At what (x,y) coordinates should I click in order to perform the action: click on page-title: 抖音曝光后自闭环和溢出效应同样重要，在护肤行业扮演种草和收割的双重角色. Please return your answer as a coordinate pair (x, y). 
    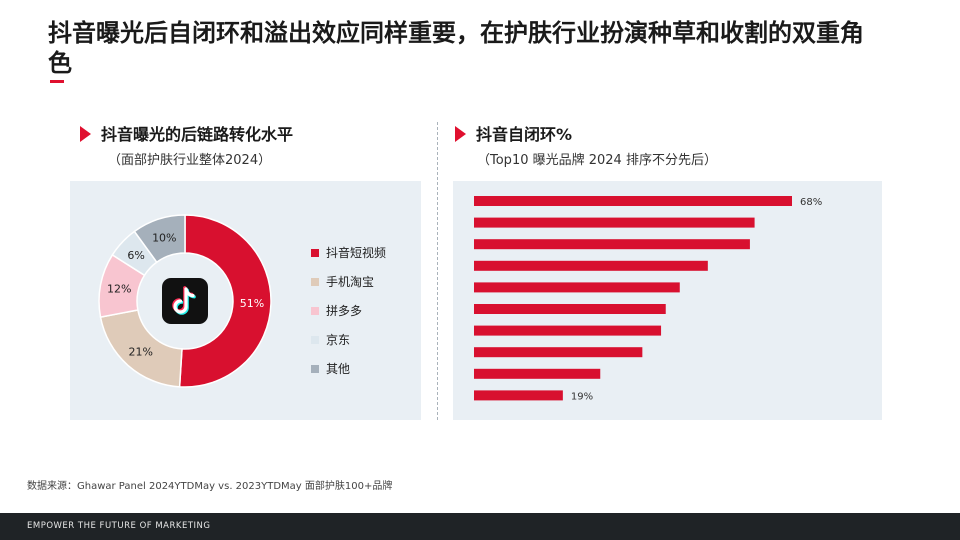
    Looking at the image, I should click on (456, 48).